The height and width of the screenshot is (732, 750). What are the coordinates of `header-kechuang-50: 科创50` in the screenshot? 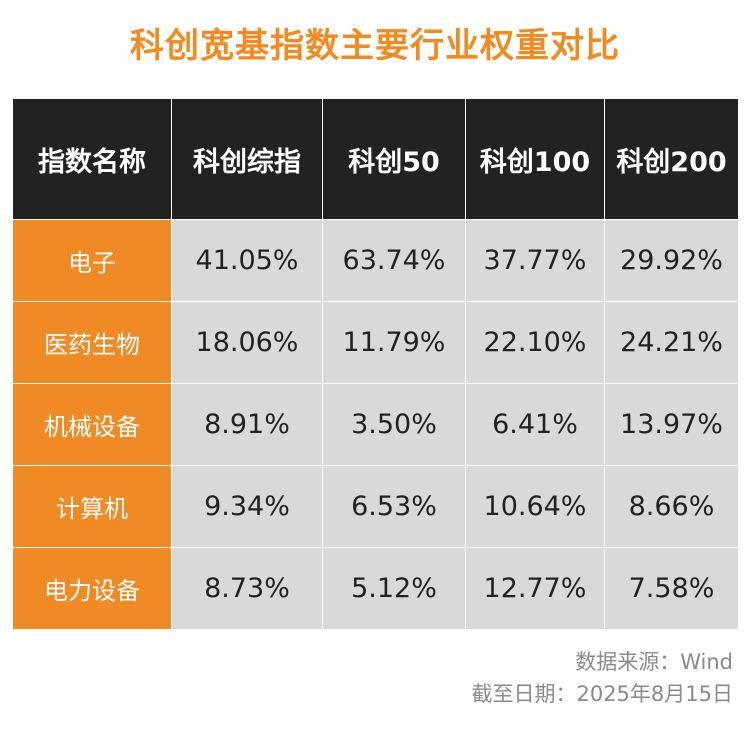 It's located at (394, 159).